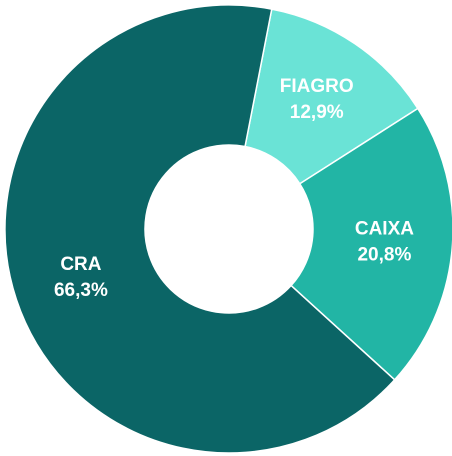  What do you see at coordinates (317, 86) in the screenshot?
I see `slice-name: FIAGRO` at bounding box center [317, 86].